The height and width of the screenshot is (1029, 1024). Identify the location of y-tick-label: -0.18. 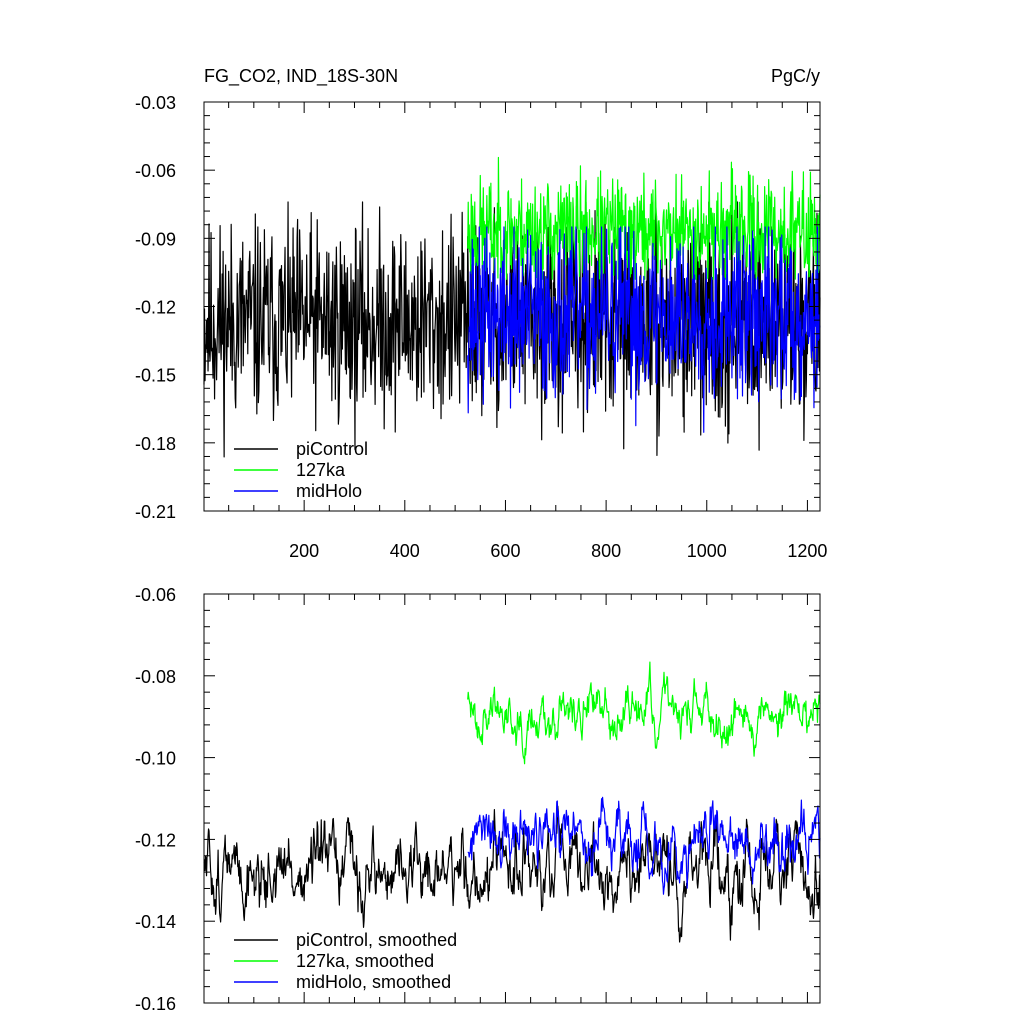
(155, 444).